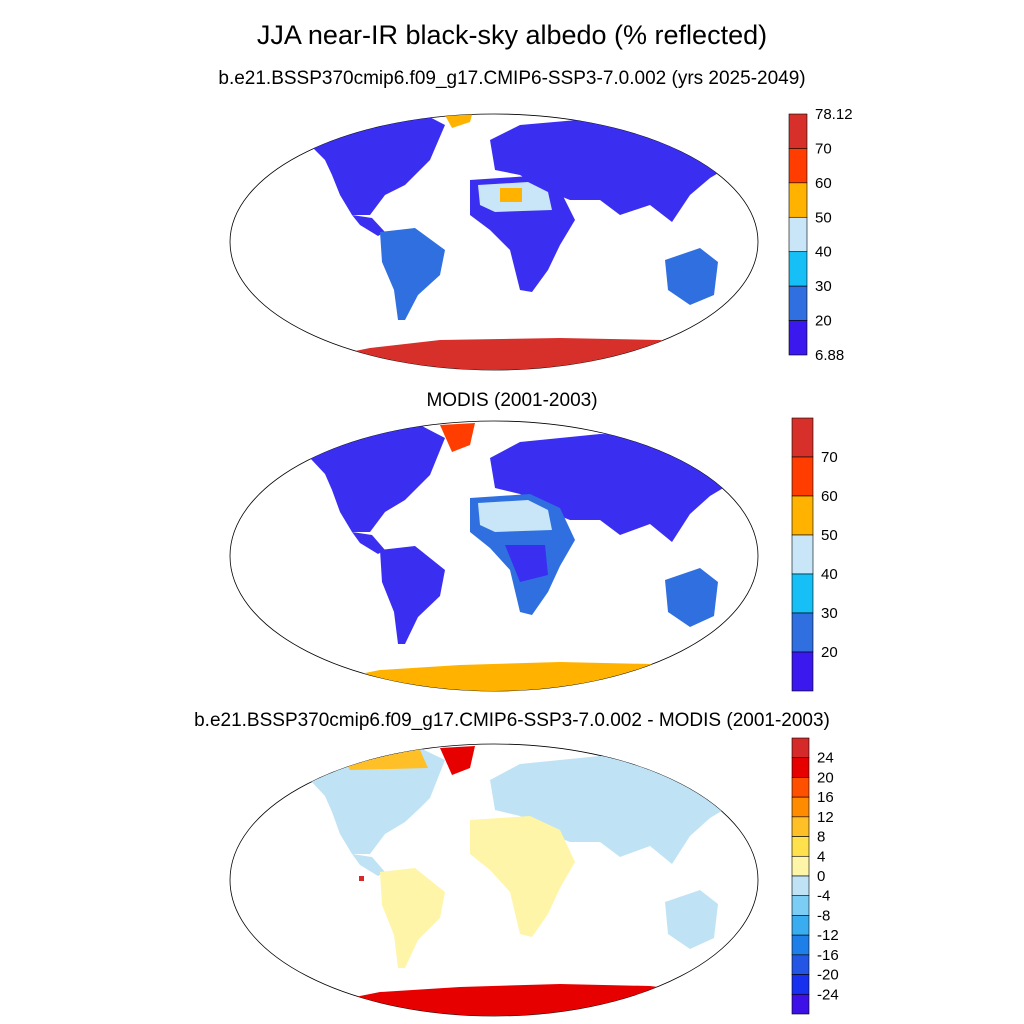  I want to click on pacific-island-marker, so click(361, 878).